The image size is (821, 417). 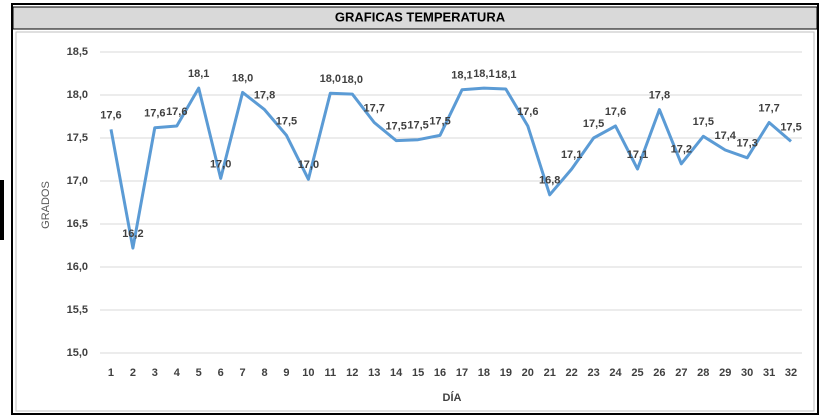 What do you see at coordinates (549, 181) in the screenshot?
I see `data-label: 16,8` at bounding box center [549, 181].